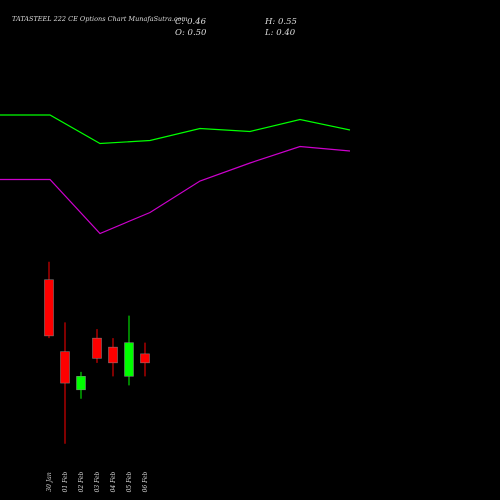  Describe the element at coordinates (65, 481) in the screenshot. I see `x-tick-label: 01 Feb` at that location.